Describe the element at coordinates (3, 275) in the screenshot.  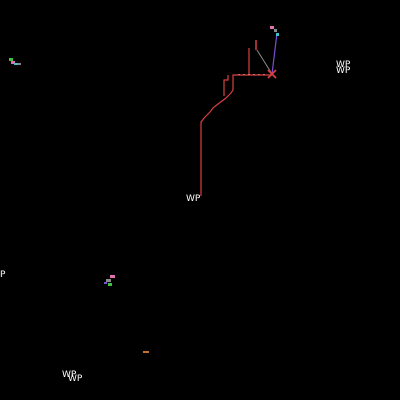
I see `waypoint-label: P` at that location.